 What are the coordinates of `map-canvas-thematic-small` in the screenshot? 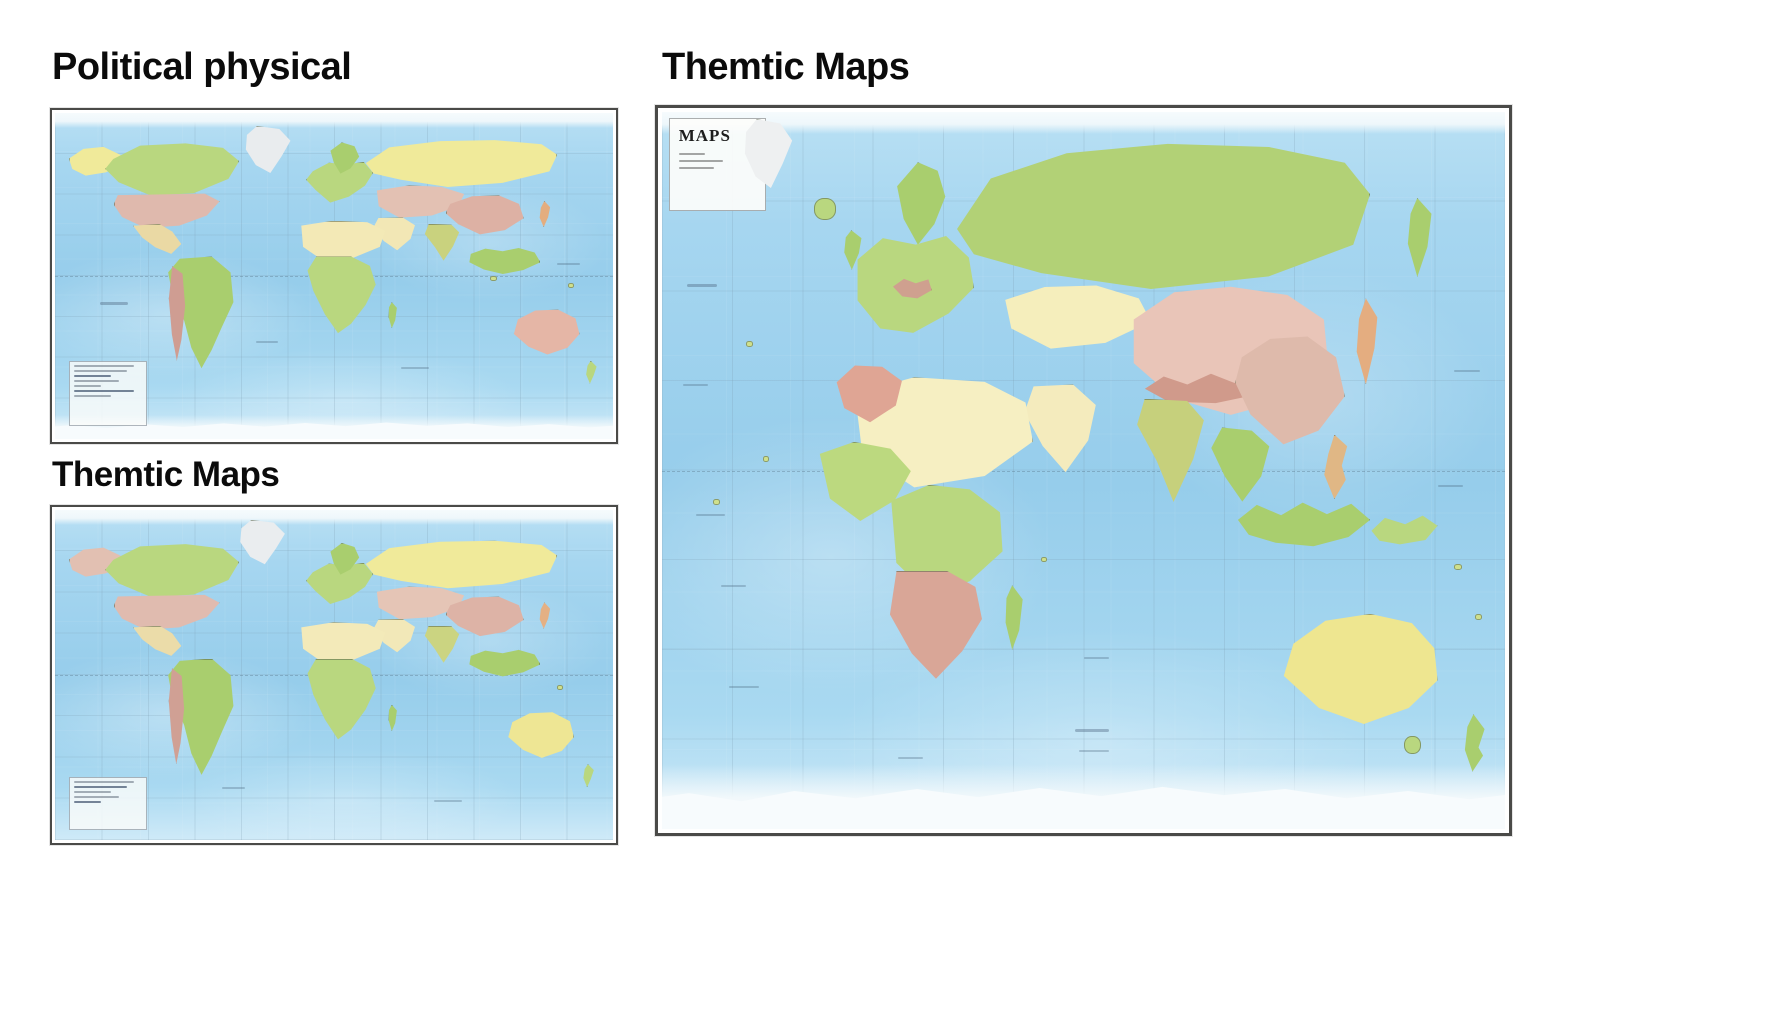 It's located at (334, 675).